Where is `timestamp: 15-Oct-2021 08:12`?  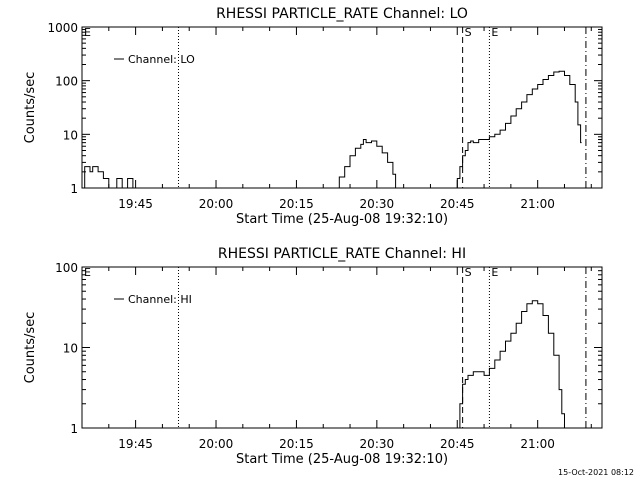 timestamp: 15-Oct-2021 08:12 is located at coordinates (596, 472).